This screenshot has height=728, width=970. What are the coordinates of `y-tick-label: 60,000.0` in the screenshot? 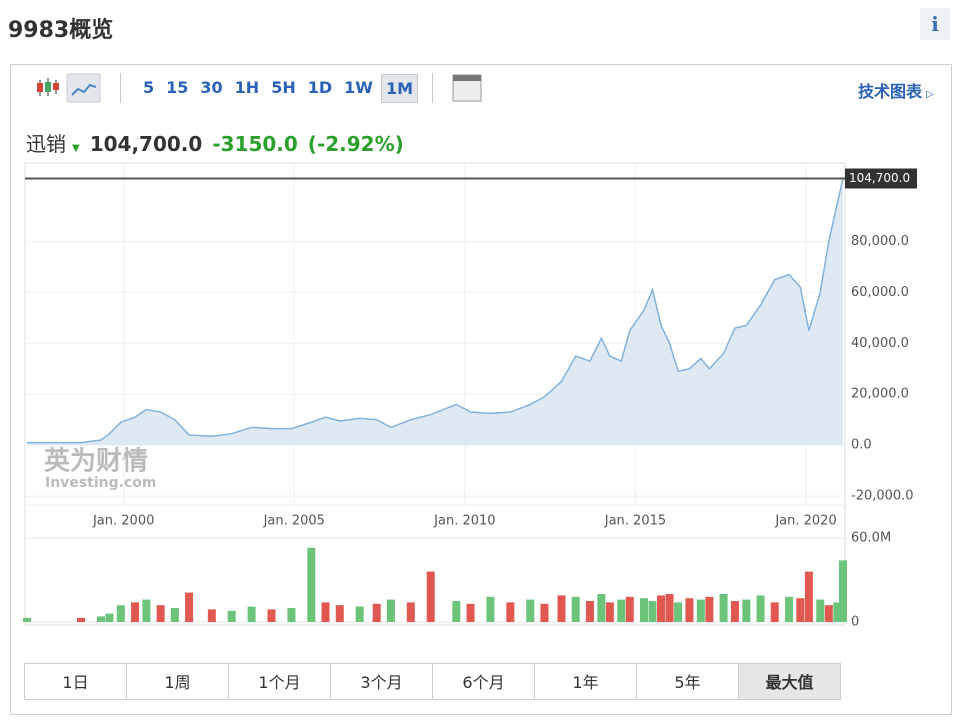 It's located at (880, 292).